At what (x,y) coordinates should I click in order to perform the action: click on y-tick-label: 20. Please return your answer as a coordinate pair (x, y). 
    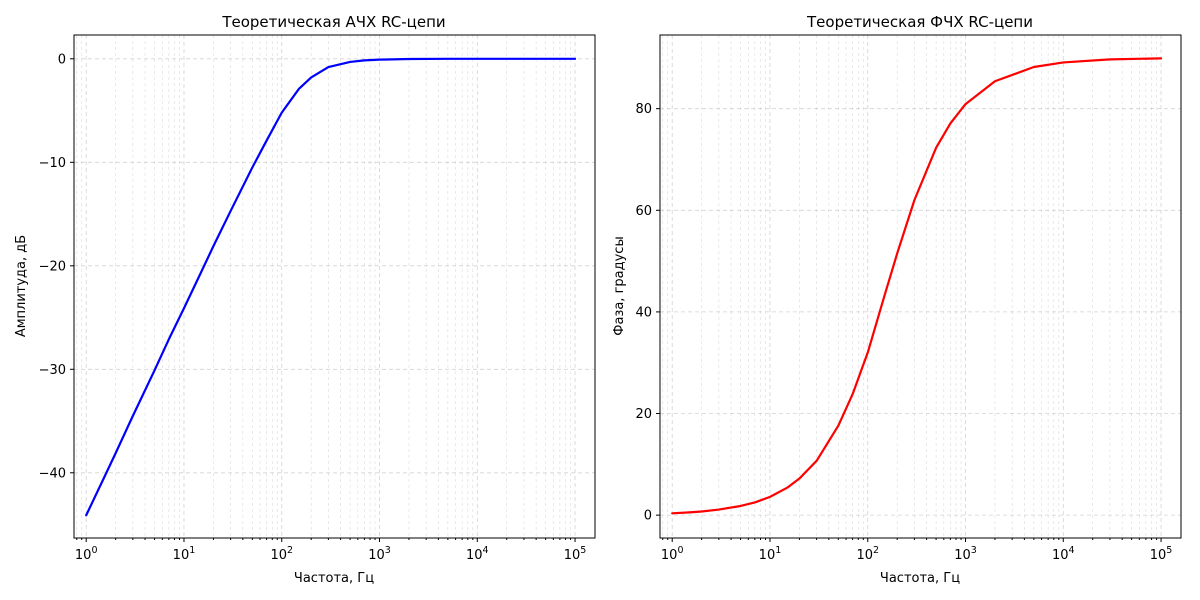
    Looking at the image, I should click on (643, 414).